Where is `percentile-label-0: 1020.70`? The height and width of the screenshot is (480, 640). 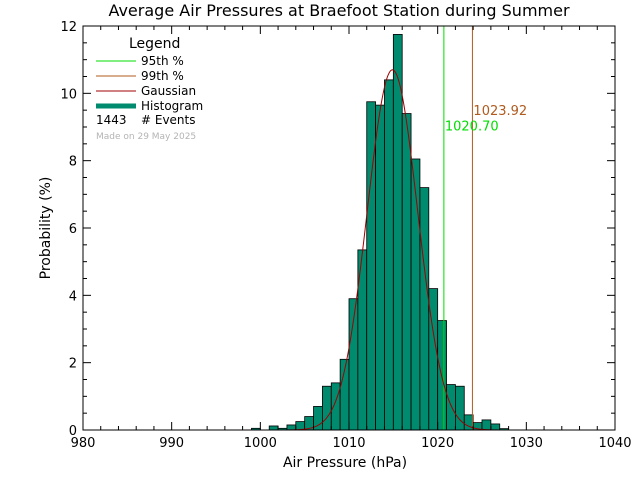 percentile-label-0: 1020.70 is located at coordinates (472, 126).